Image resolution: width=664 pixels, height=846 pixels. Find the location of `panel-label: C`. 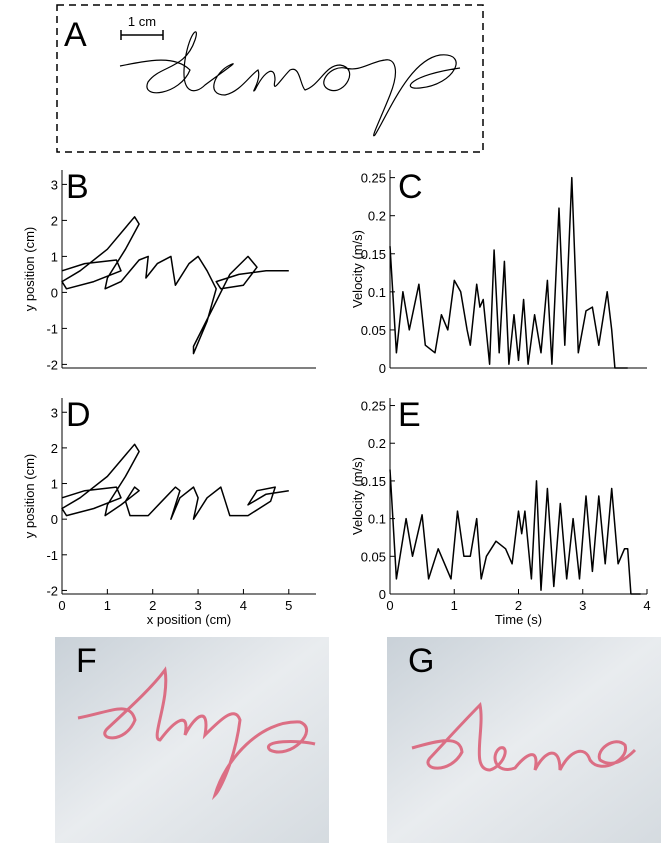

panel-label: C is located at coordinates (410, 187).